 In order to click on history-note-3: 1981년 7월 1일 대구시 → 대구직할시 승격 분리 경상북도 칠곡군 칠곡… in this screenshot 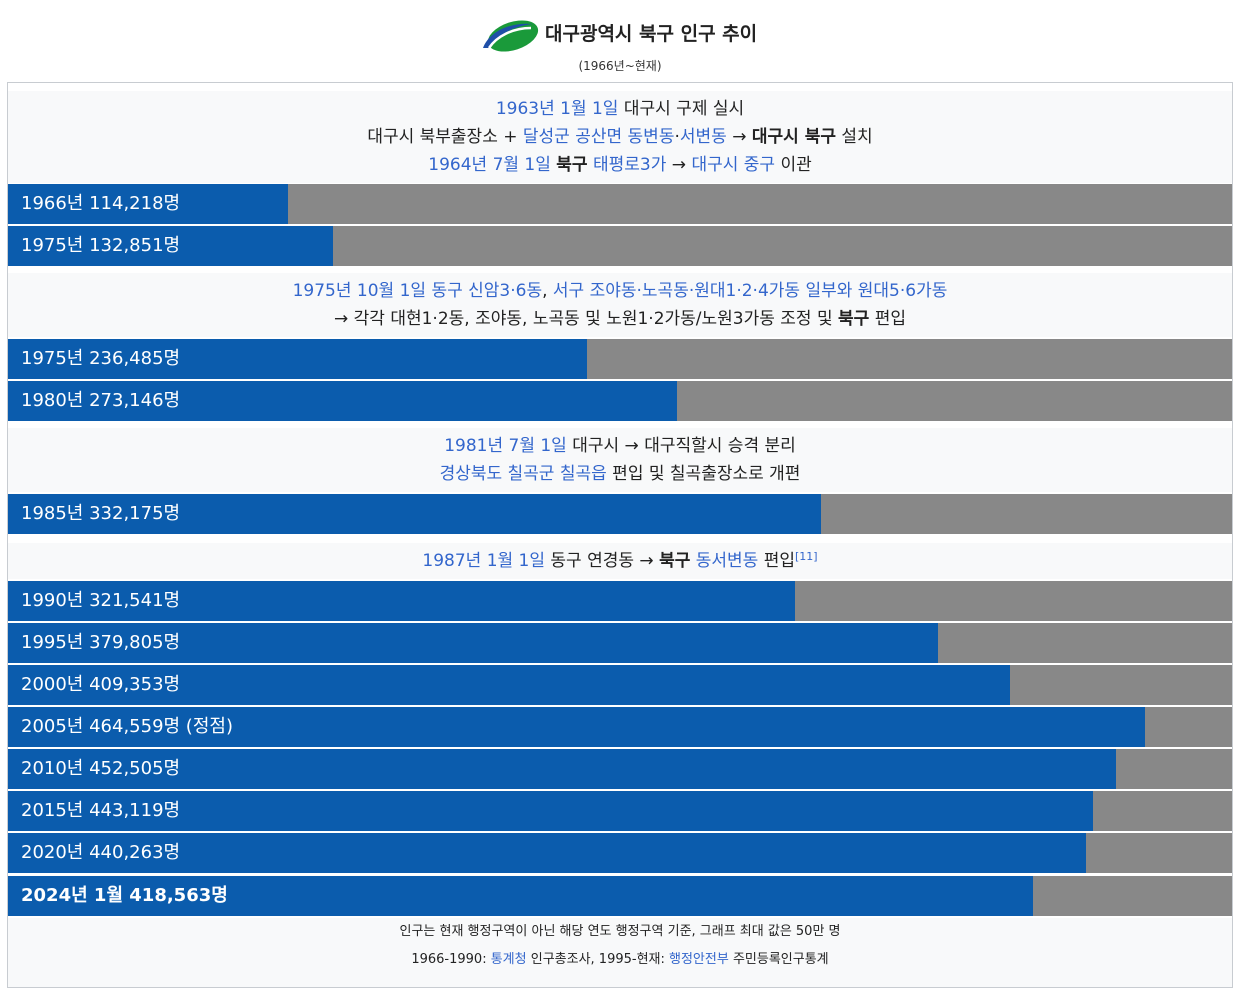, I will do `click(620, 460)`.